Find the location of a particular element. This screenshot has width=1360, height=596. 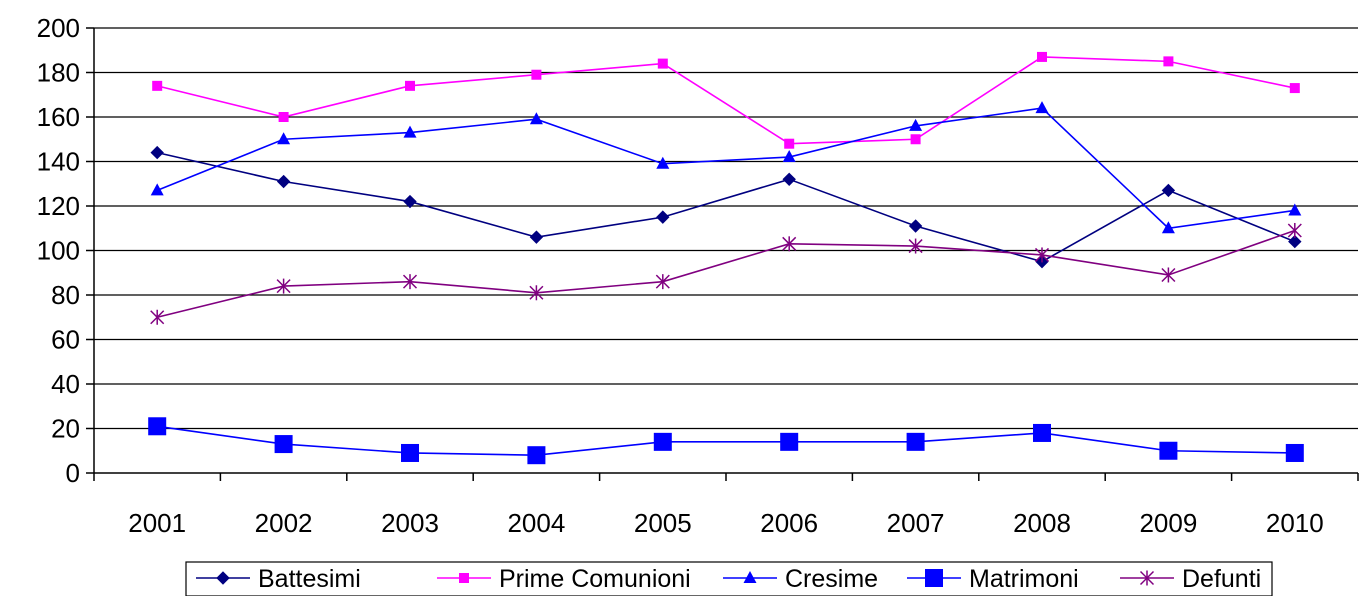

y-tick-label: 100 is located at coordinates (58, 251).